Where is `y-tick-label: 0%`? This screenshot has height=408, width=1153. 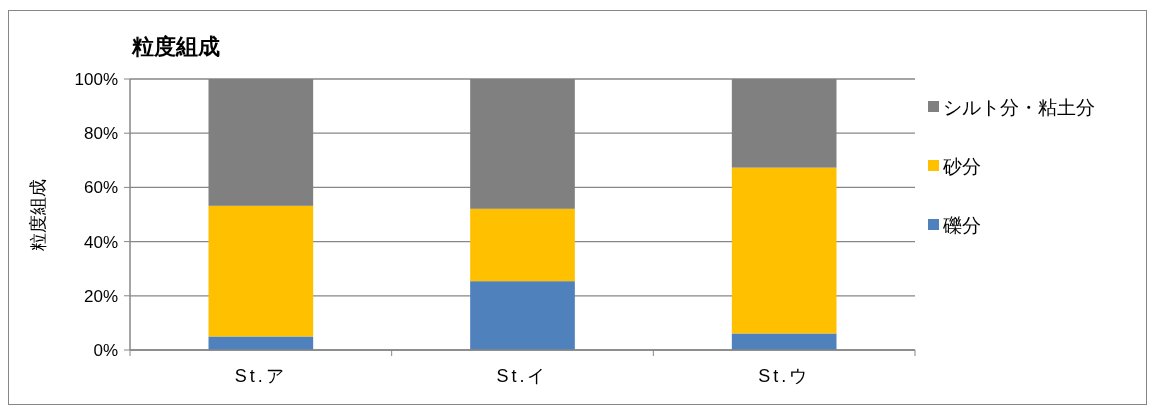
y-tick-label: 0% is located at coordinates (105, 350).